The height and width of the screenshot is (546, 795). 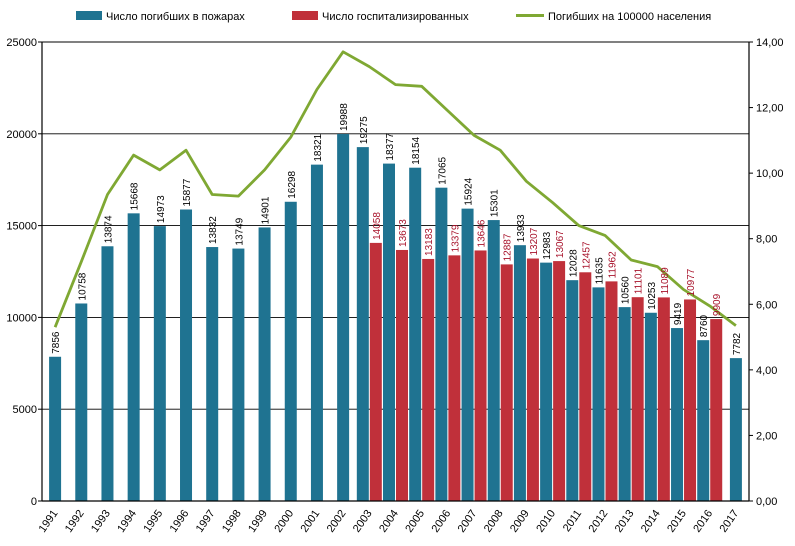 I want to click on x-tick-label: 2011, so click(x=572, y=521).